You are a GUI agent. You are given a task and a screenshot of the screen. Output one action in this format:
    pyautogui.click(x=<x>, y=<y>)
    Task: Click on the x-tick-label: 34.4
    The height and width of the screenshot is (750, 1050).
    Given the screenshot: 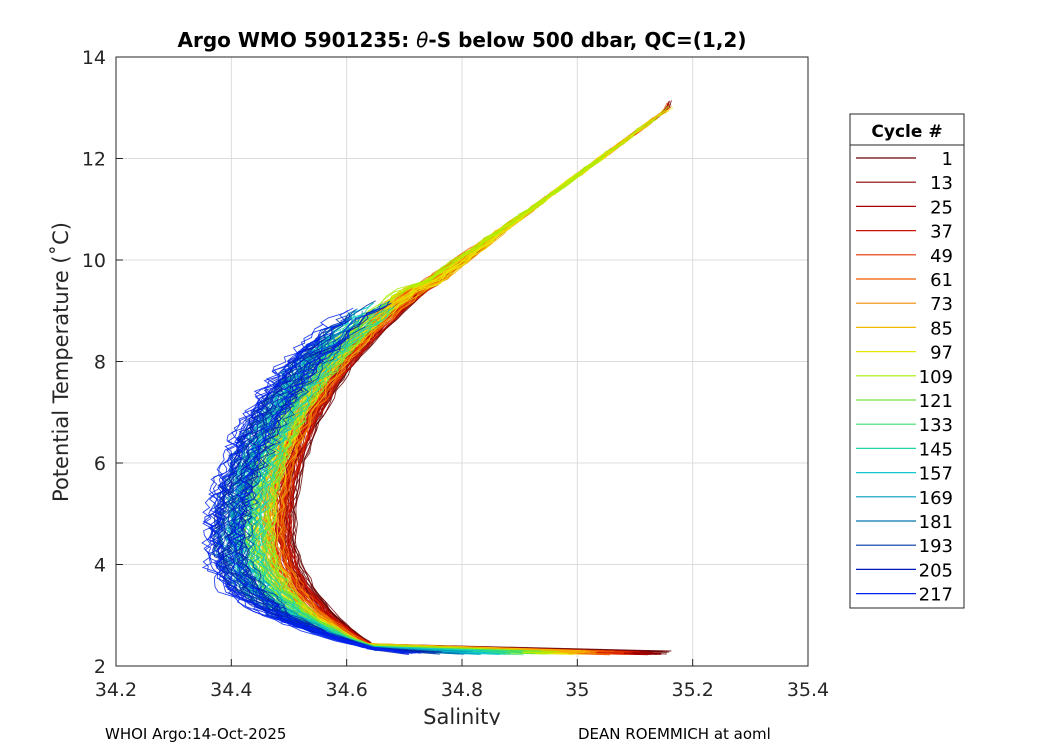 What is the action you would take?
    pyautogui.click(x=231, y=690)
    